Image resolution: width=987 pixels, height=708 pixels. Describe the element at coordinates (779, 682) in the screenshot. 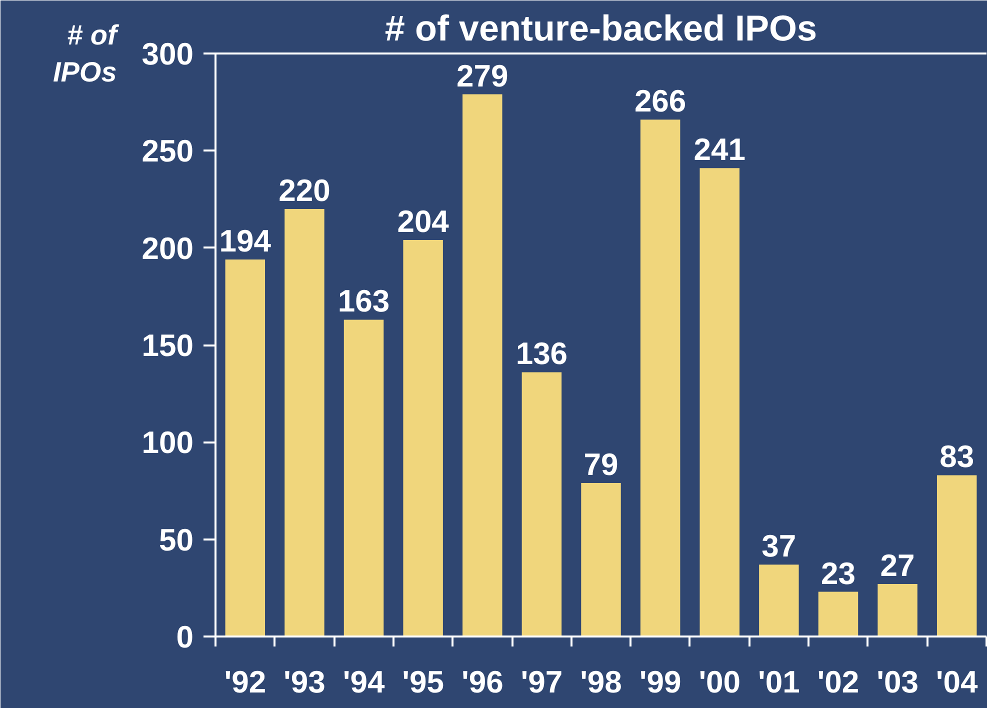

I see `x-tick-label: '01` at that location.